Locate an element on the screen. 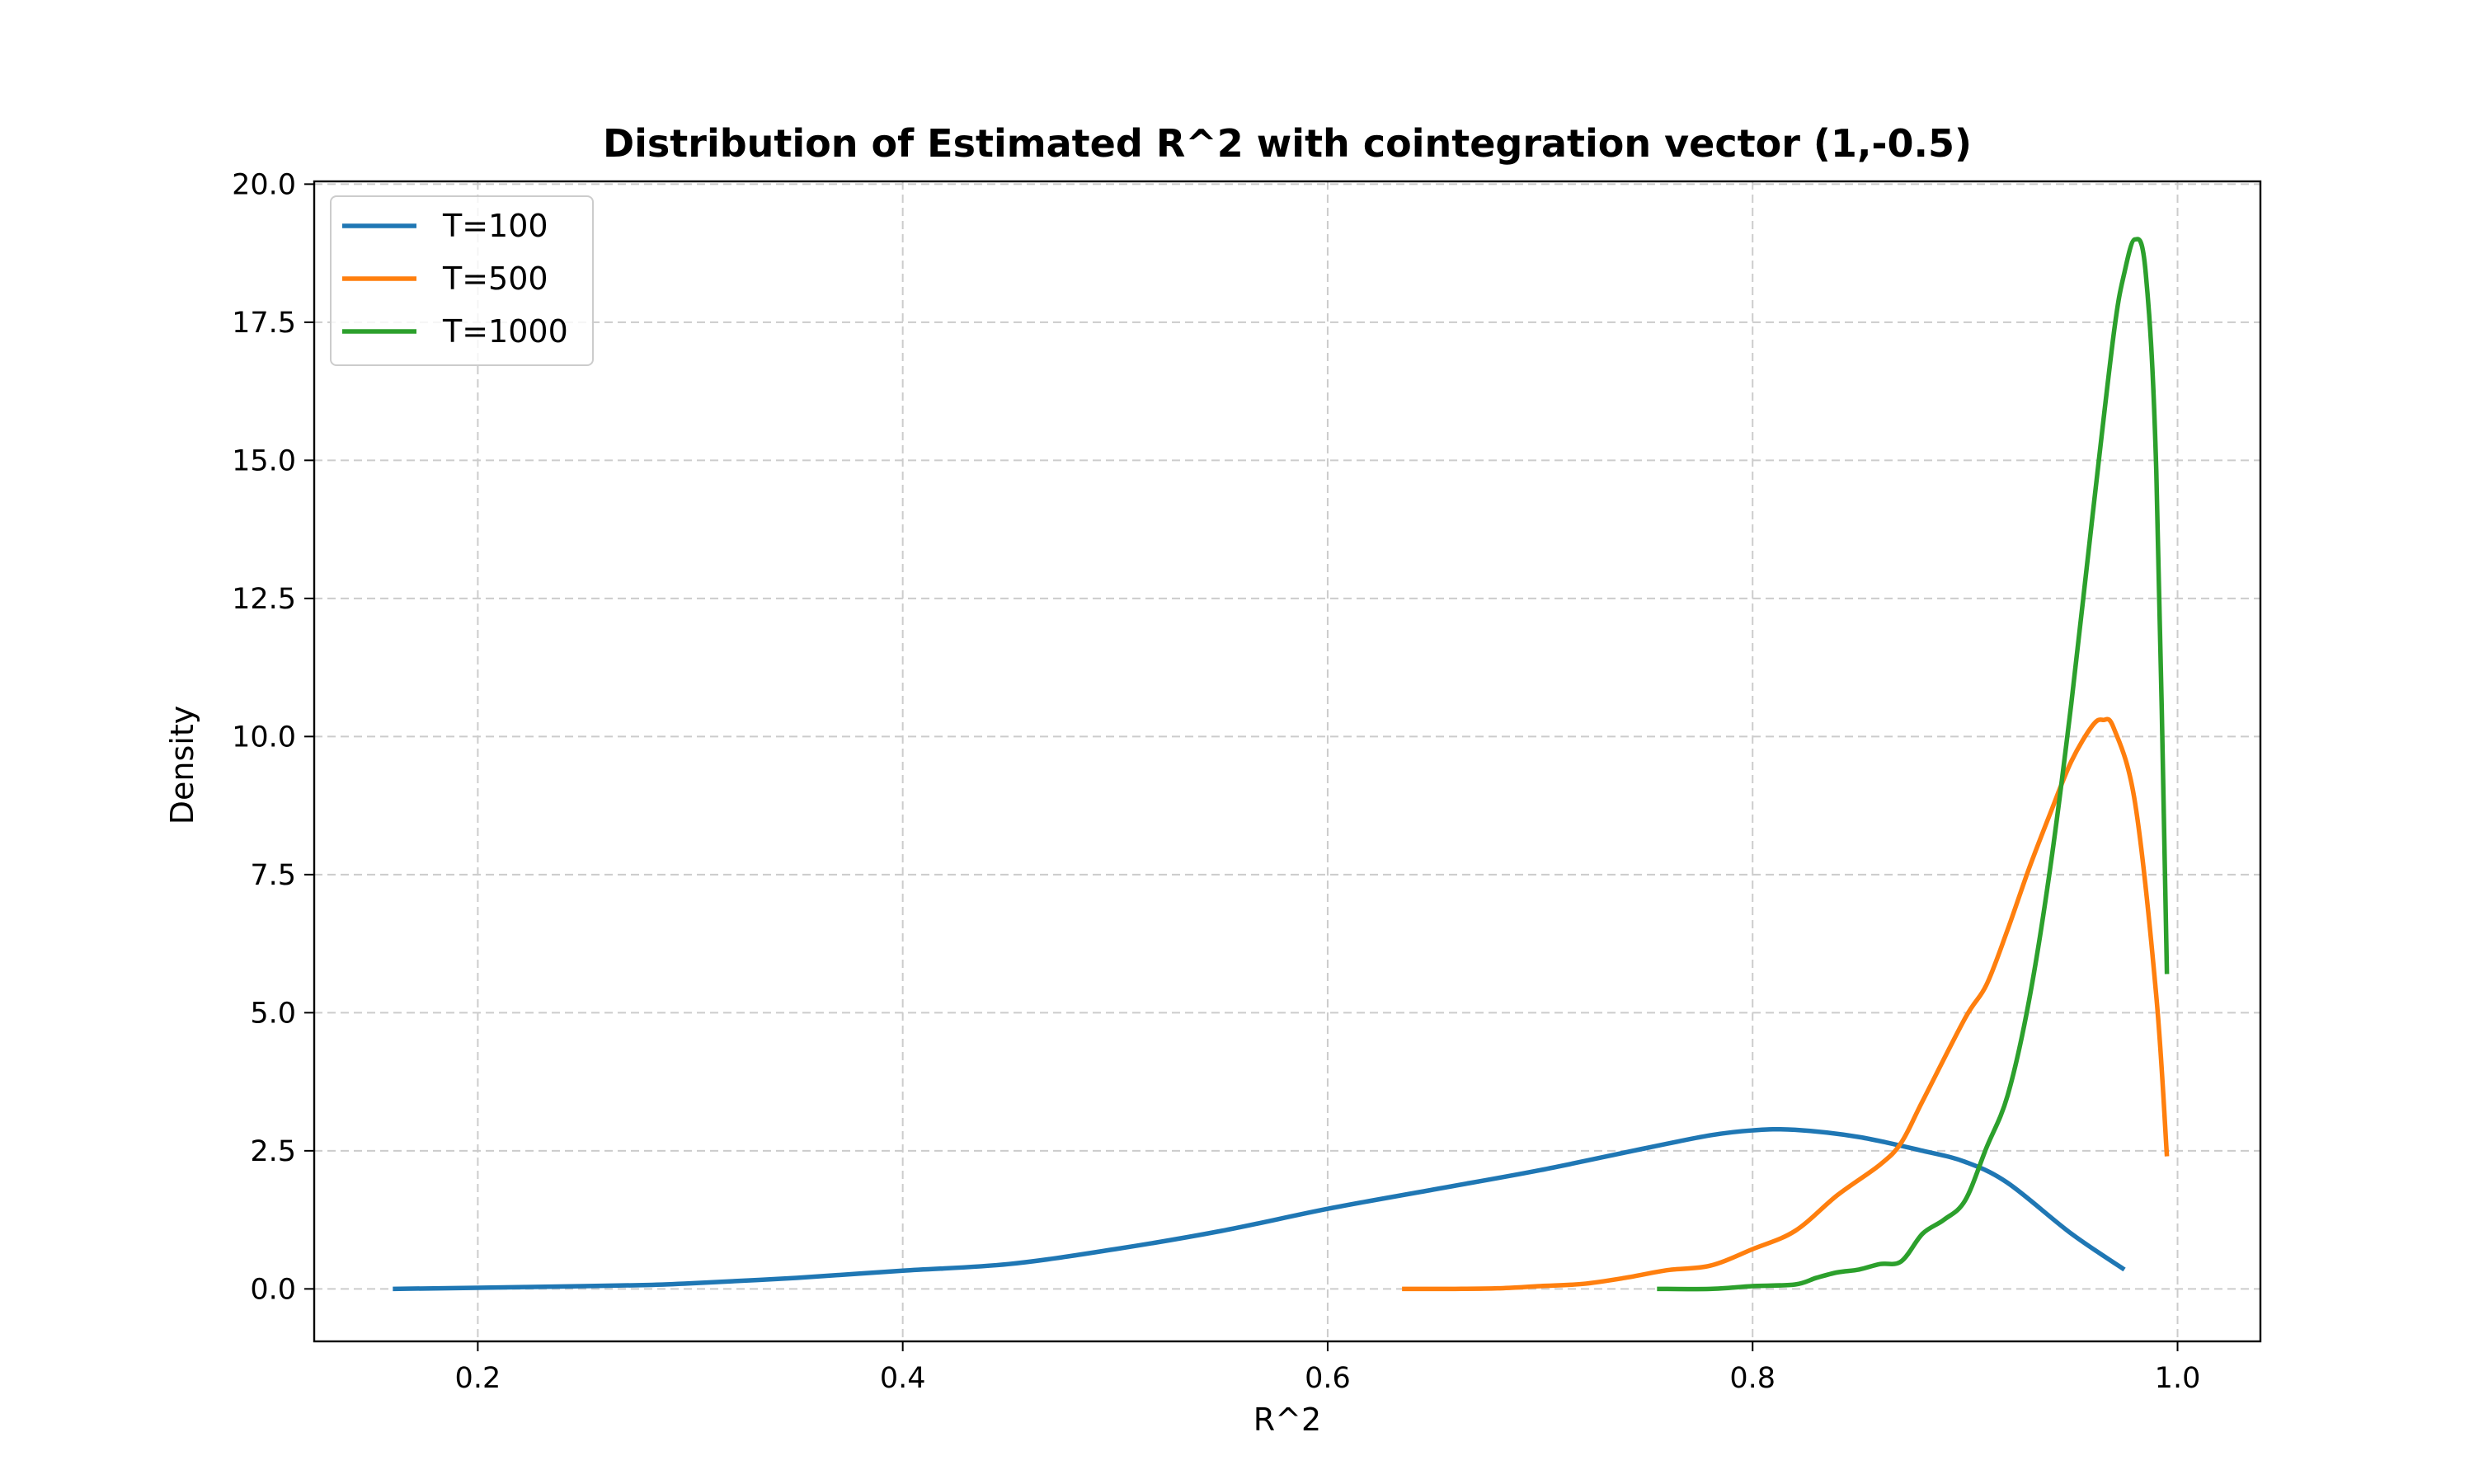  legend: T=100 T=500 T=1000 is located at coordinates (462, 280).